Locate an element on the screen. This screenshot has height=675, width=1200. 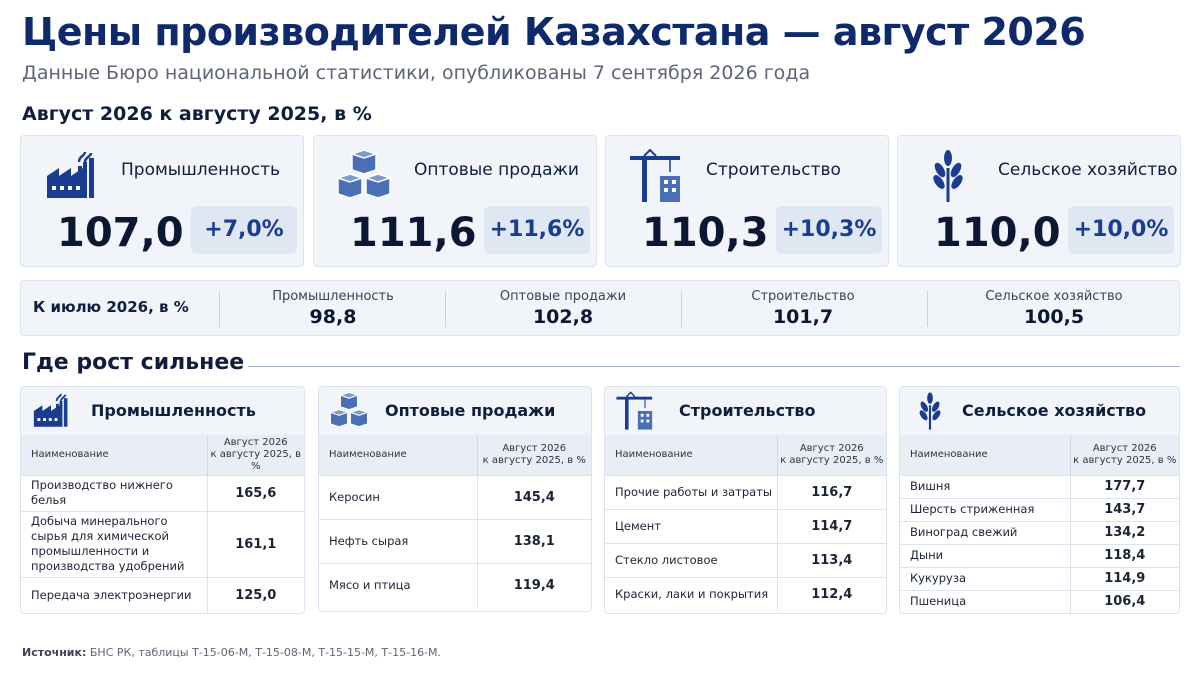
row-value: 119,4 is located at coordinates (533, 584).